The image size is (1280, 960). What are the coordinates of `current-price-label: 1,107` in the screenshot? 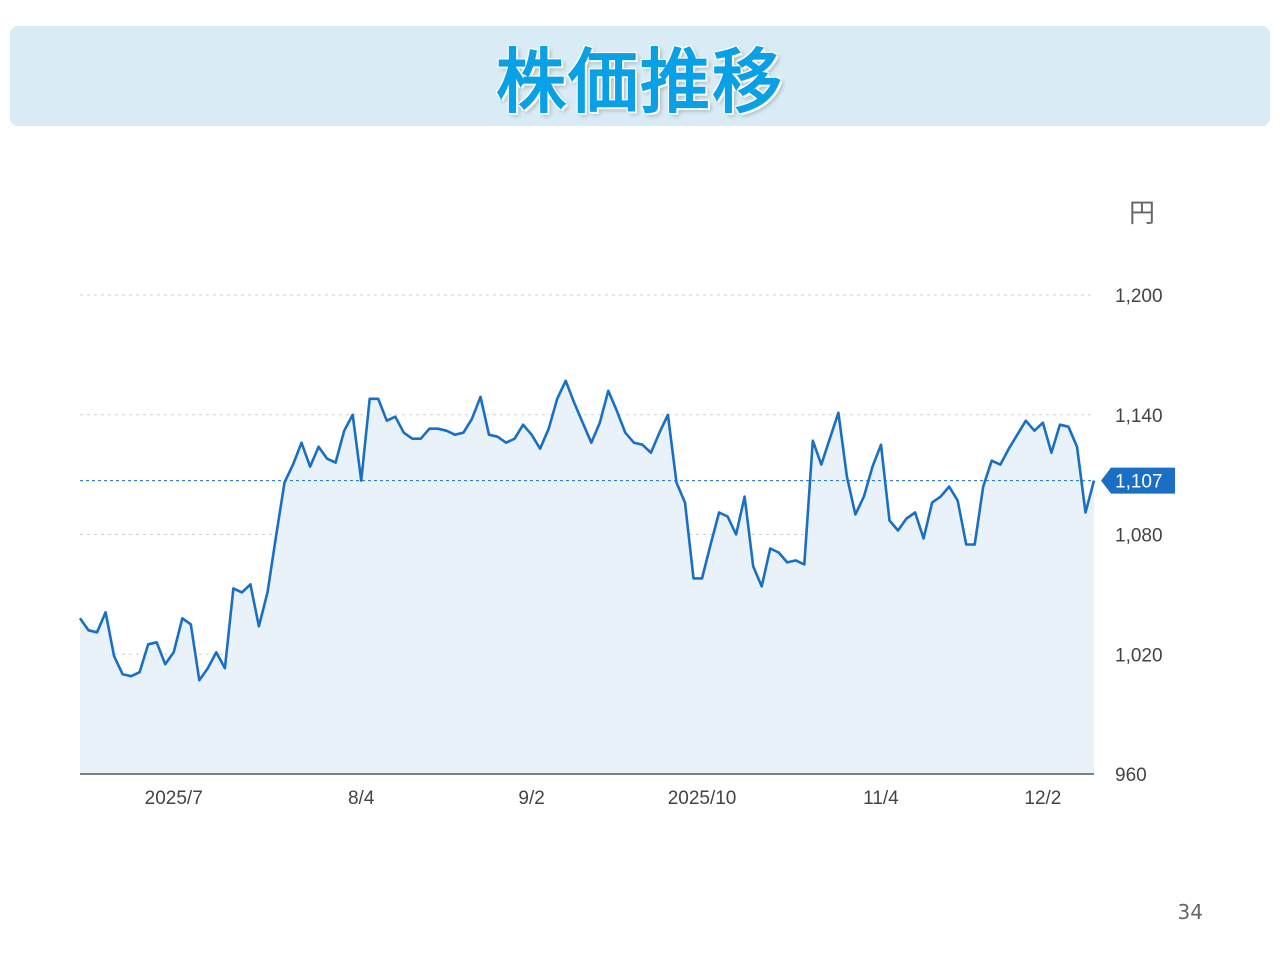 It's located at (1139, 482).